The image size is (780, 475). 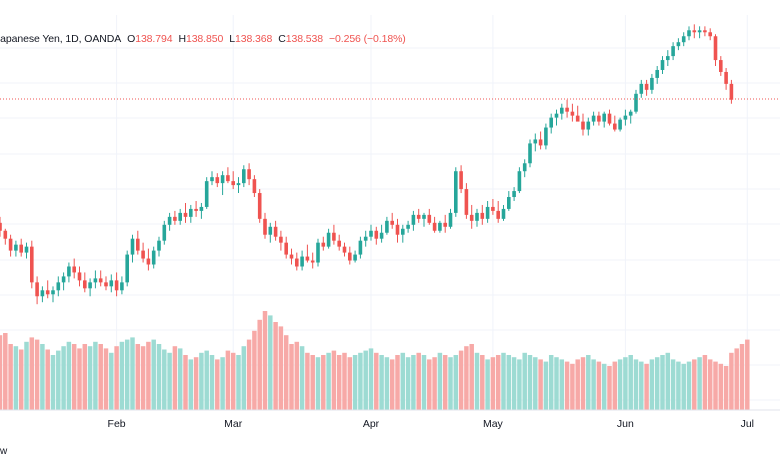 I want to click on open-group: O138.794, so click(x=149, y=39).